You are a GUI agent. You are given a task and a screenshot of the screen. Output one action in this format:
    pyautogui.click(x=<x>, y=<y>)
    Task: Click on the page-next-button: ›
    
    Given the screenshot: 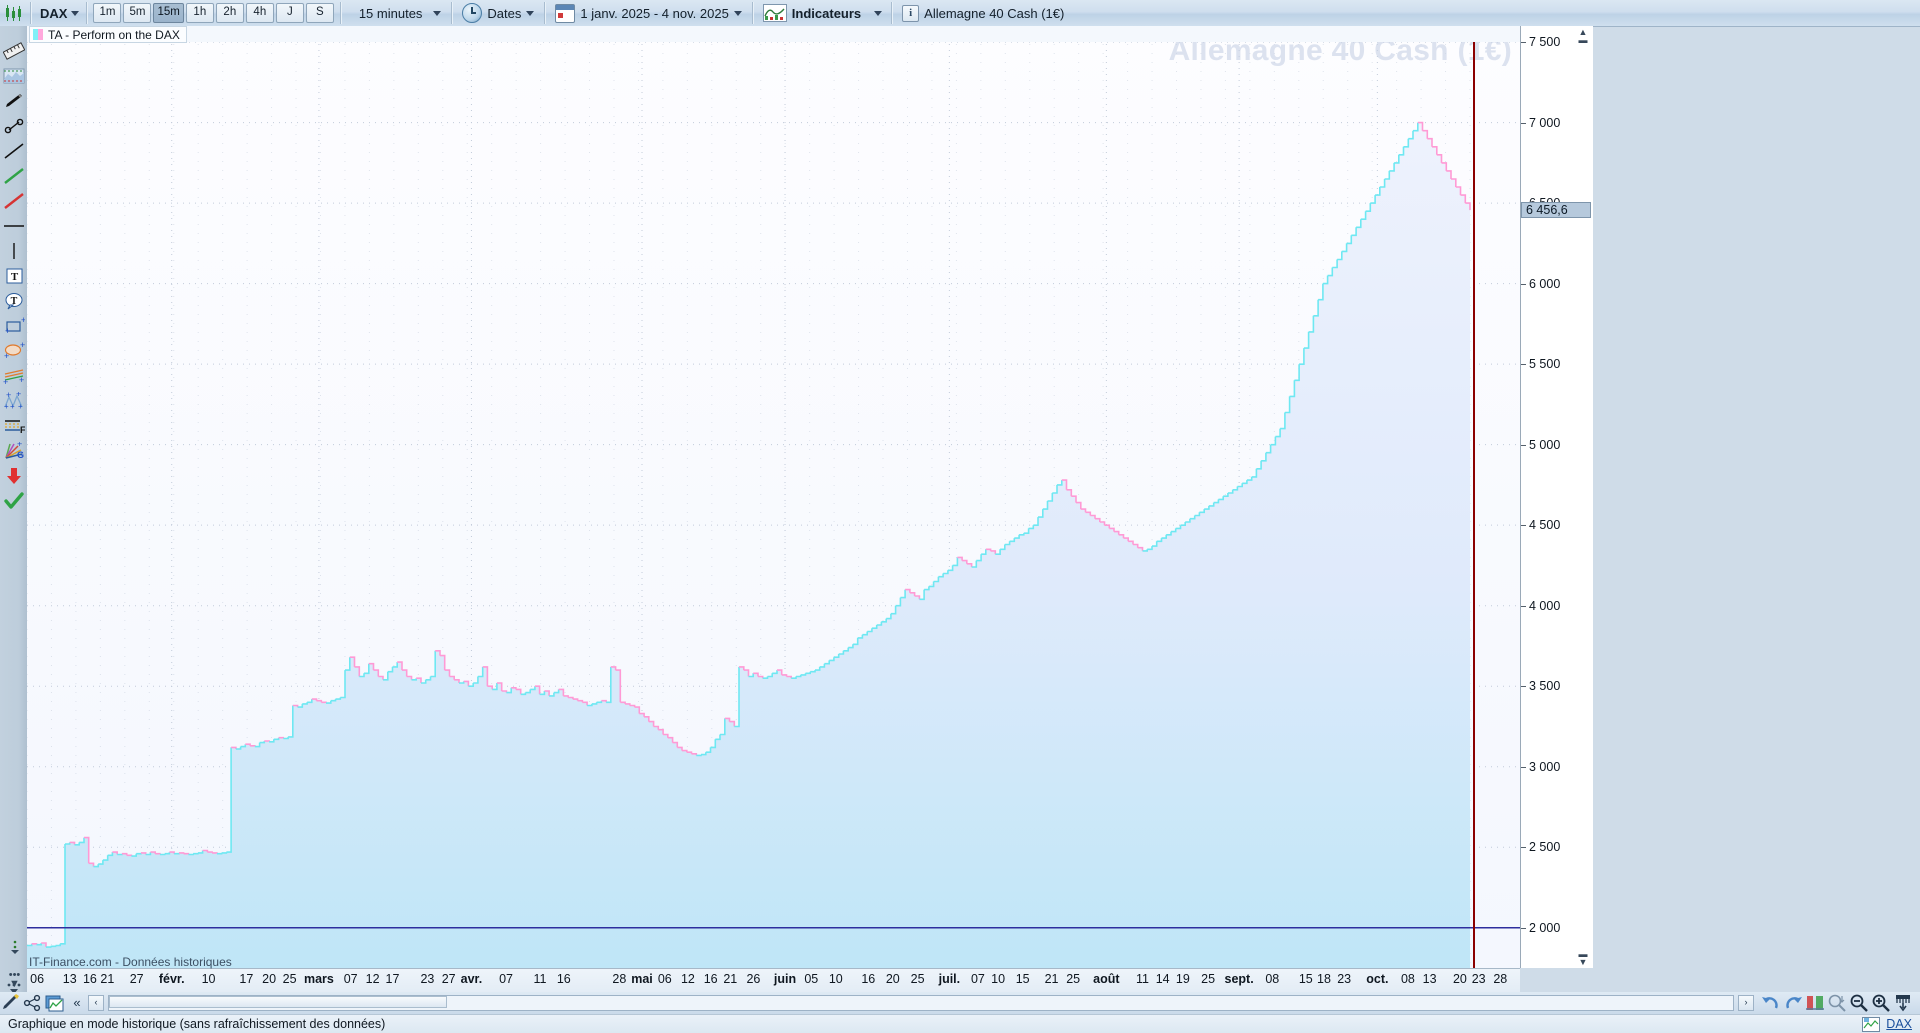 What is the action you would take?
    pyautogui.click(x=1746, y=1003)
    